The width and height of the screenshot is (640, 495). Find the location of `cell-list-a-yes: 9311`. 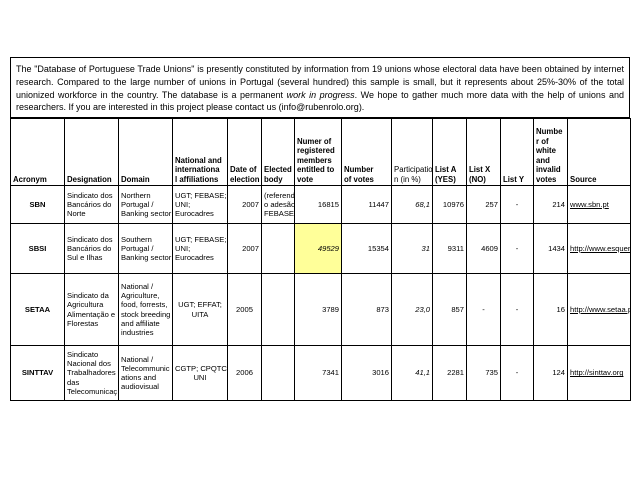

cell-list-a-yes: 9311 is located at coordinates (449, 248).